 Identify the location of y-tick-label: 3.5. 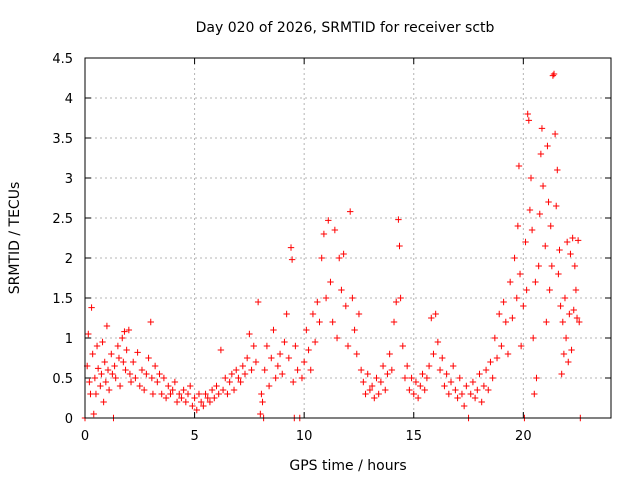
(62, 139).